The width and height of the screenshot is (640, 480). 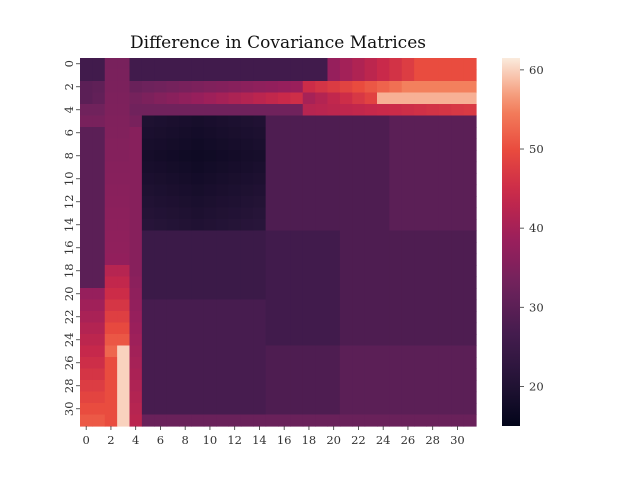 What do you see at coordinates (536, 228) in the screenshot?
I see `colorbar-tick-label: 40` at bounding box center [536, 228].